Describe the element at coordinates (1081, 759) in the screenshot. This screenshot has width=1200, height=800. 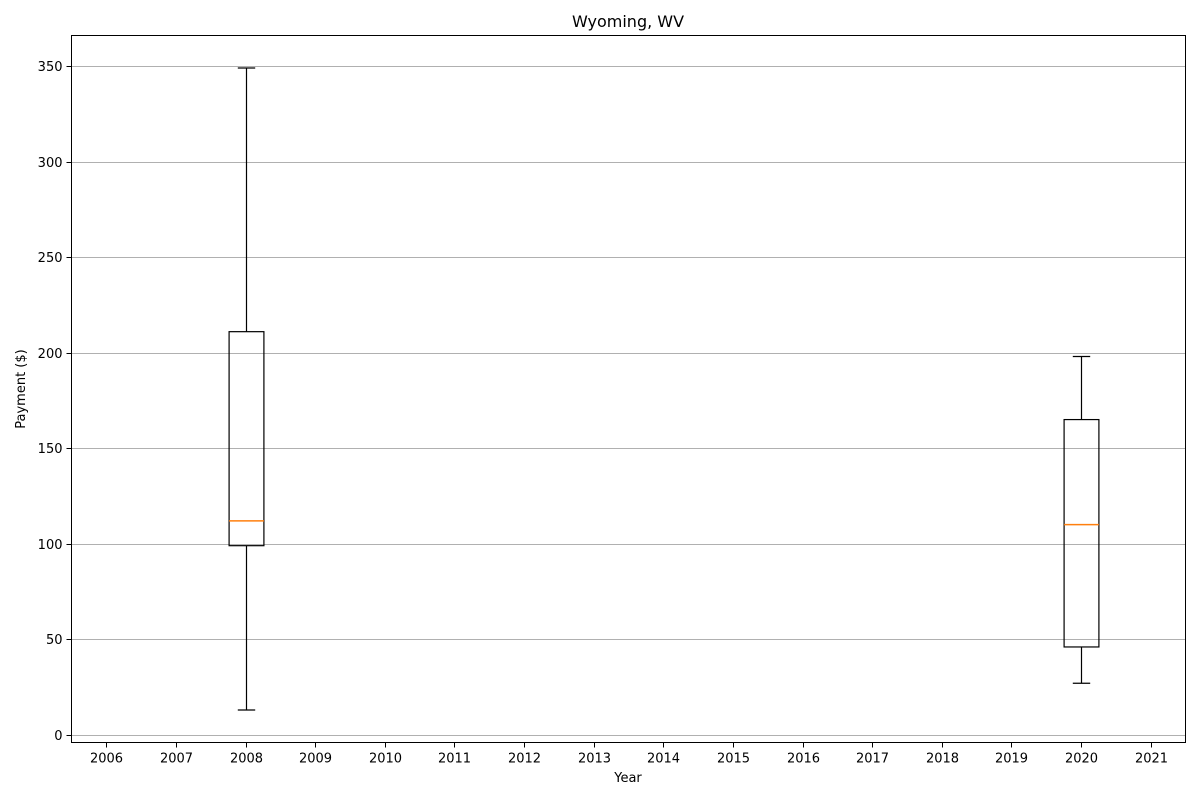
I see `x-tick-label: 2020` at that location.